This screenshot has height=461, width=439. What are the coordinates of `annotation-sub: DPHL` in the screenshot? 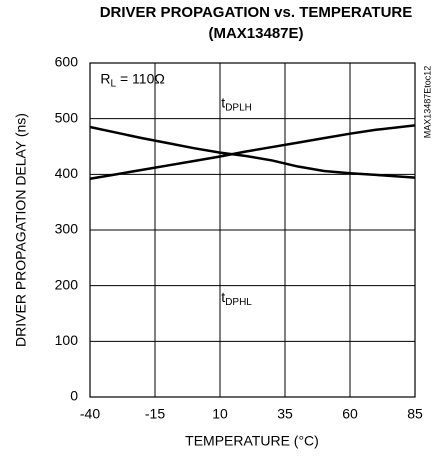 It's located at (238, 302).